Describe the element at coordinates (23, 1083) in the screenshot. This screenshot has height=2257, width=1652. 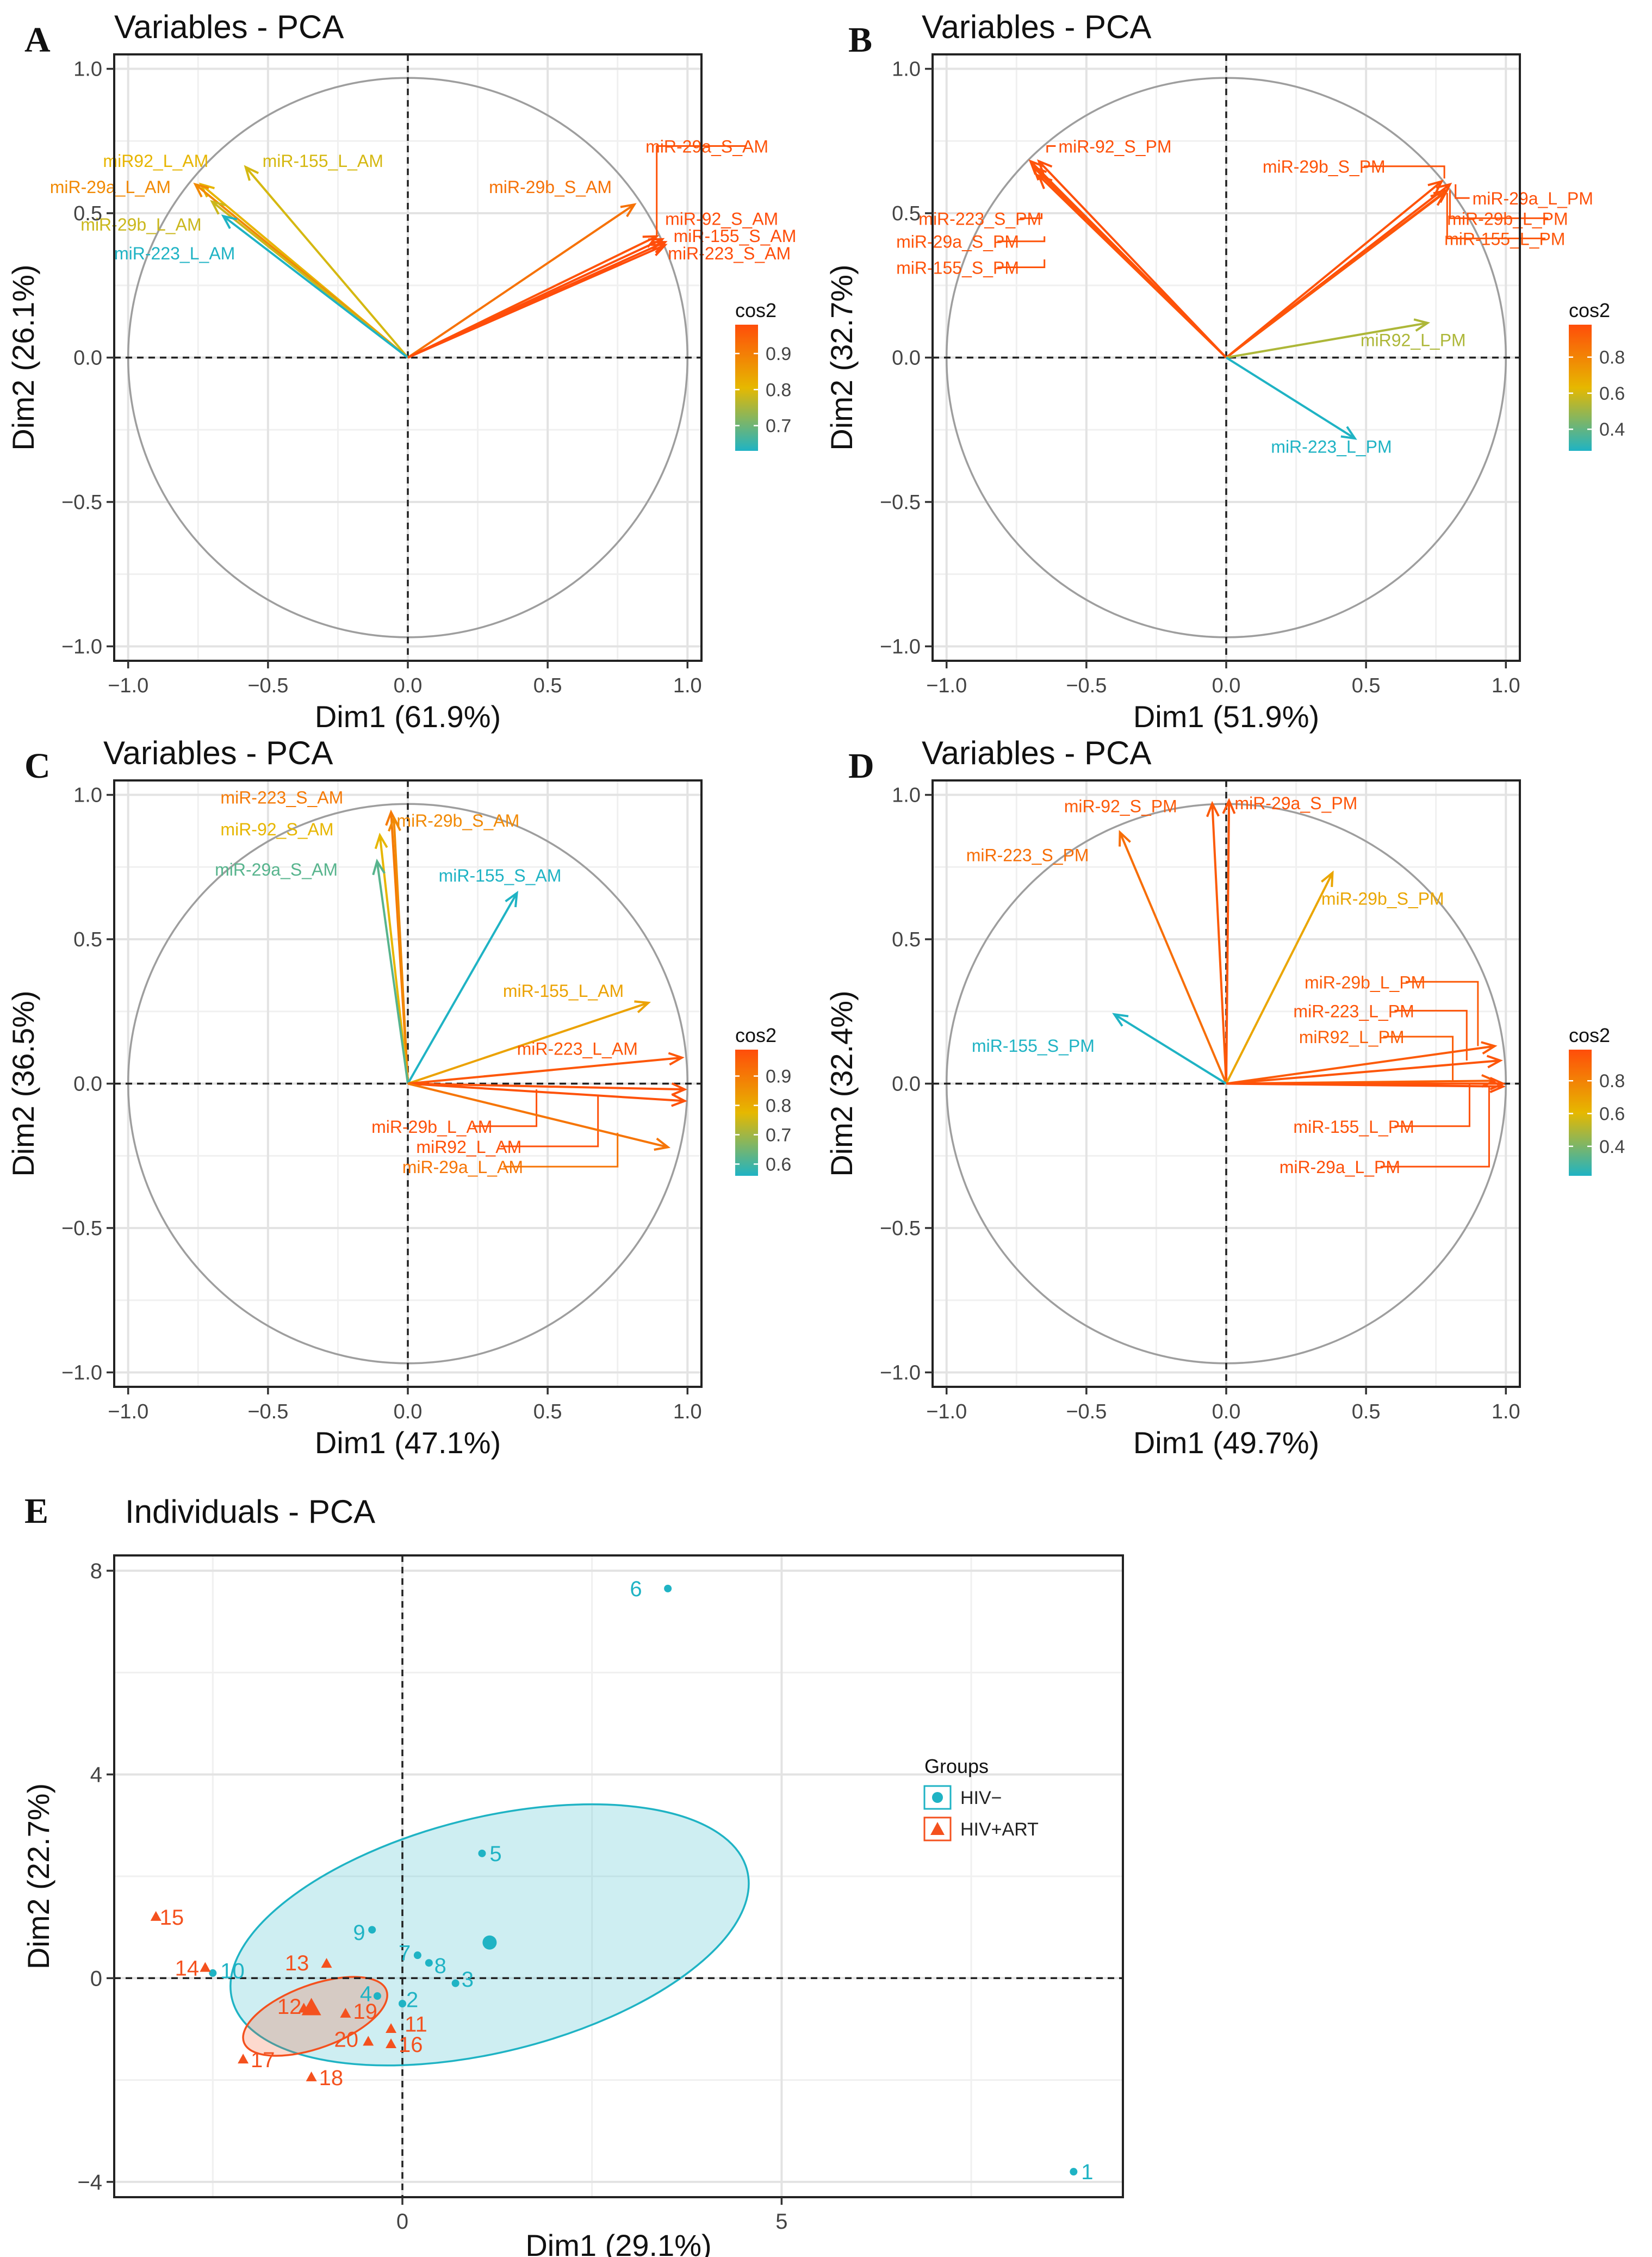
I see `y-axis-label: Dim2 (36.5%)` at that location.